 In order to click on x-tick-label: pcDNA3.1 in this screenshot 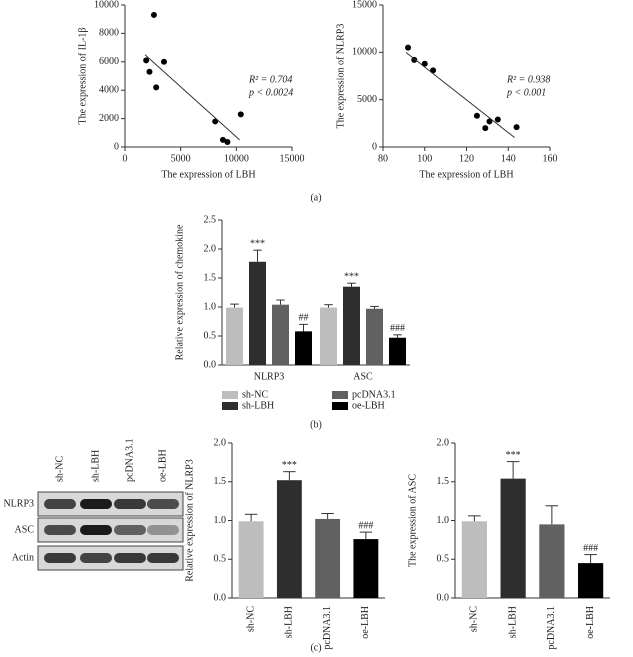, I will do `click(327, 628)`.